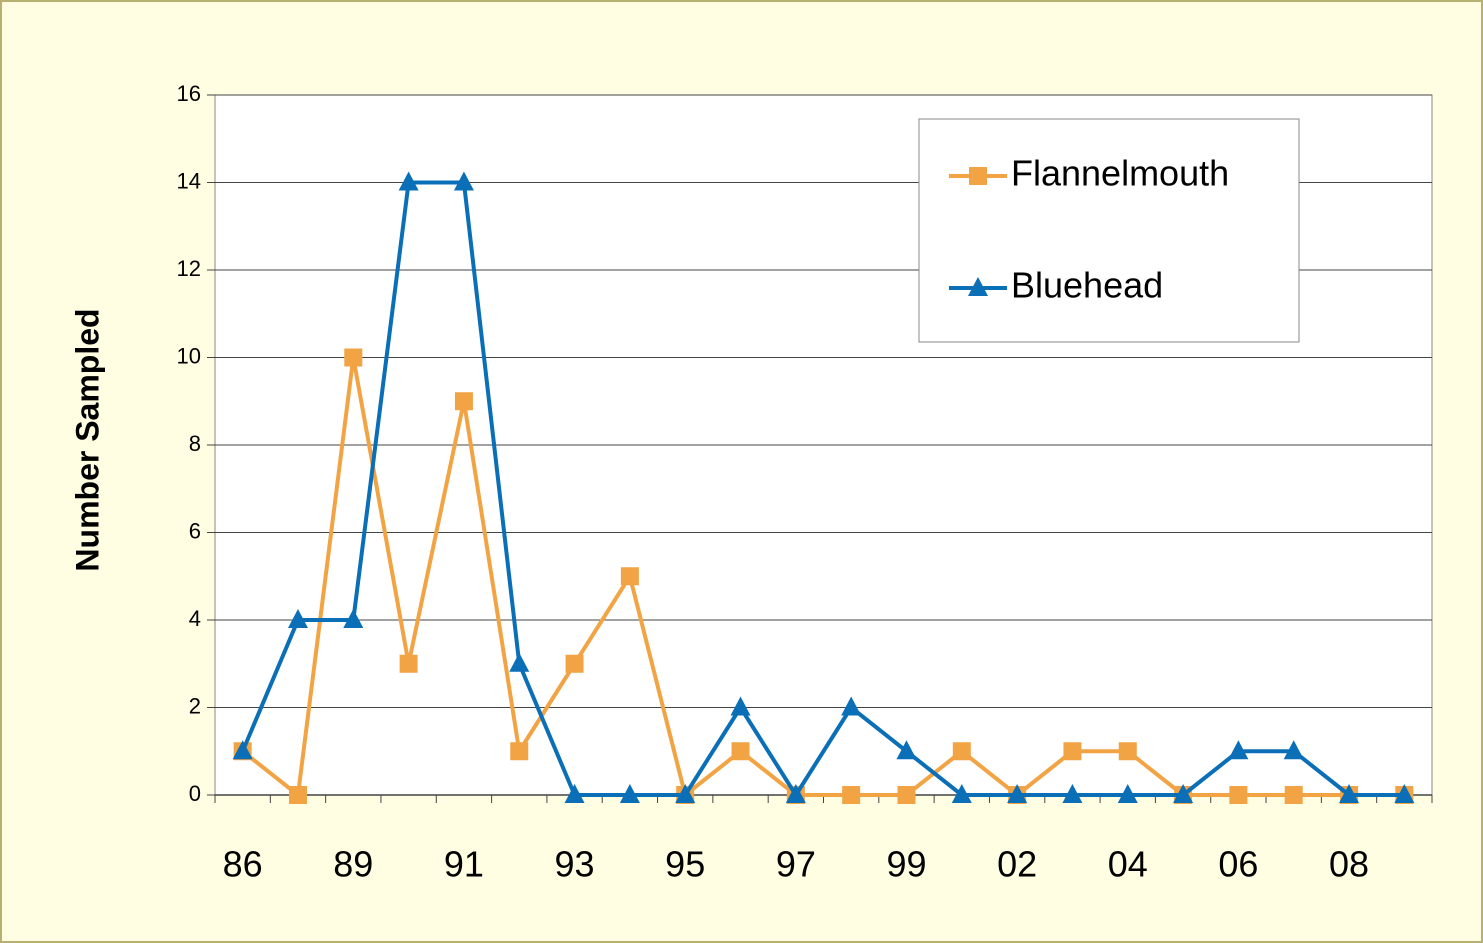  What do you see at coordinates (189, 93) in the screenshot?
I see `y-tick-label: 16` at bounding box center [189, 93].